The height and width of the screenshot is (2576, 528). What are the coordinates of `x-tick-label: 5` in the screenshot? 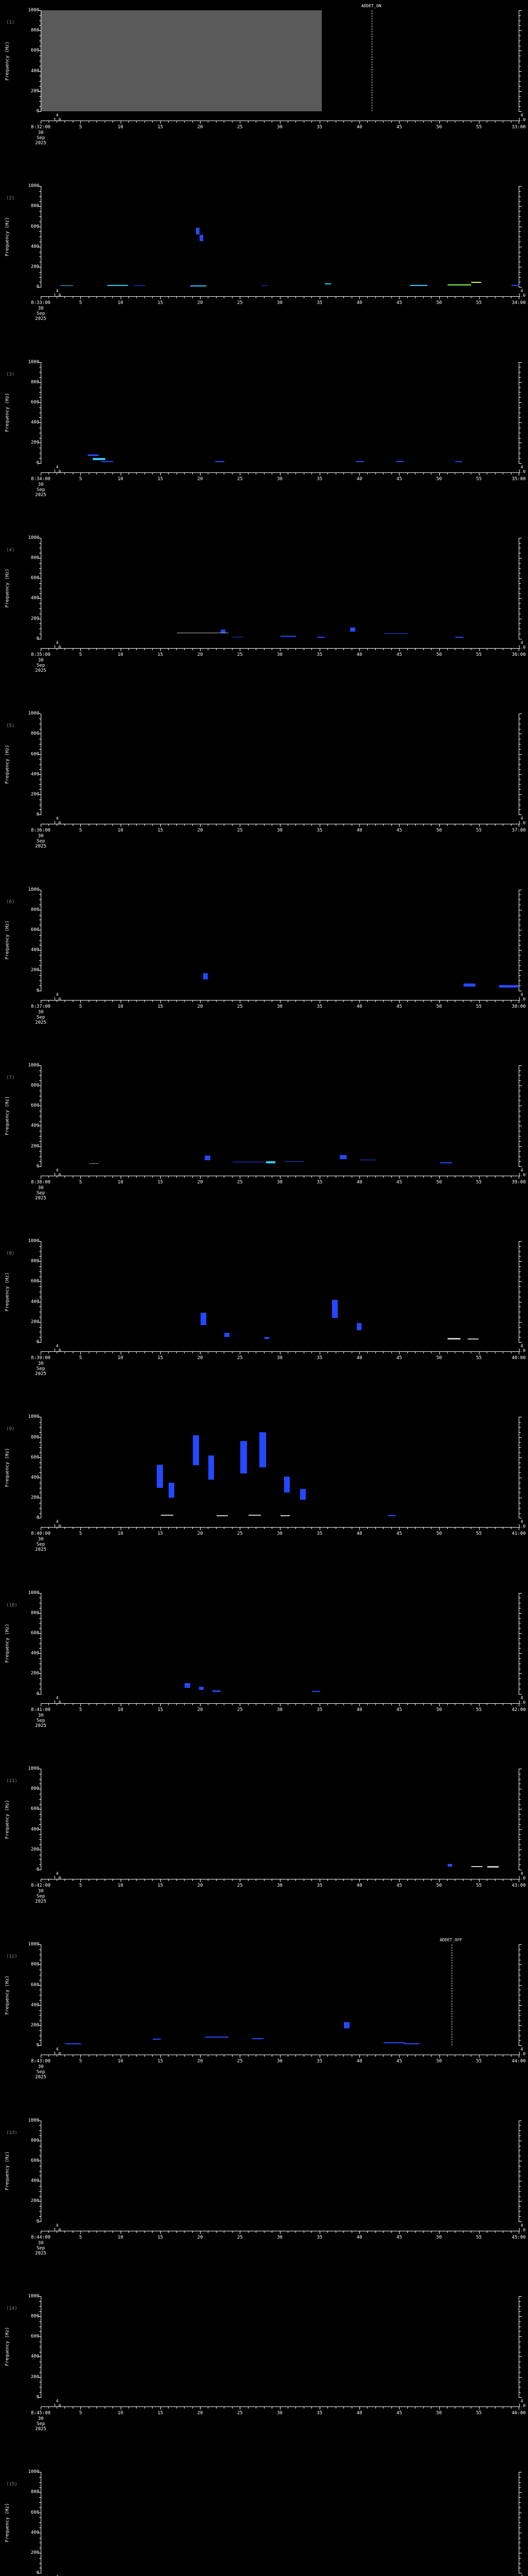 It's located at (80, 479).